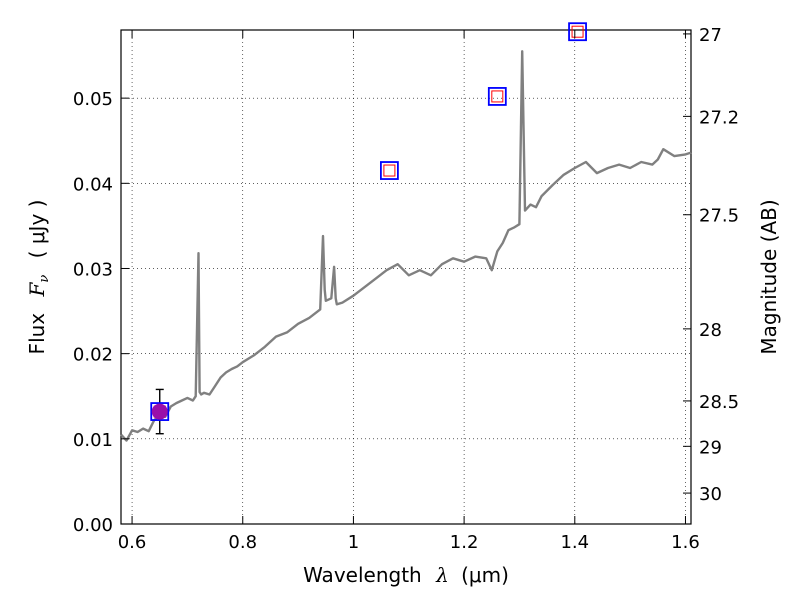 The image size is (800, 600). I want to click on x-axis-title-prefix: Wavelength, so click(362, 575).